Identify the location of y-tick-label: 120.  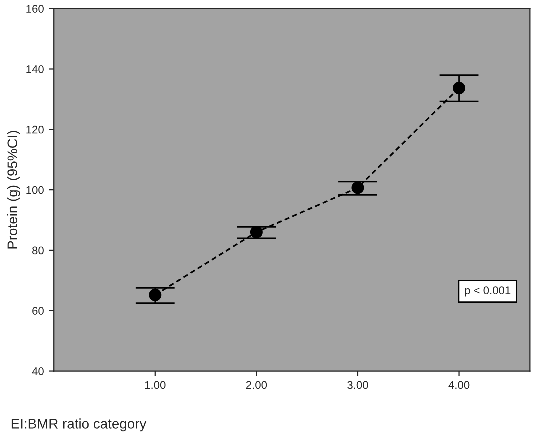
(35, 130).